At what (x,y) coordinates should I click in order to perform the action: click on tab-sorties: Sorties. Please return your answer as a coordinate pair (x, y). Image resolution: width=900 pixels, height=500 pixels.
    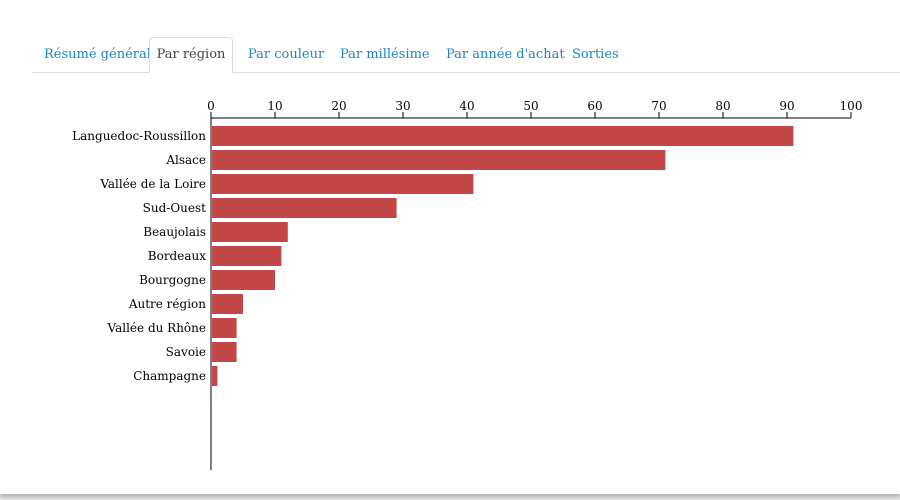
    Looking at the image, I should click on (595, 54).